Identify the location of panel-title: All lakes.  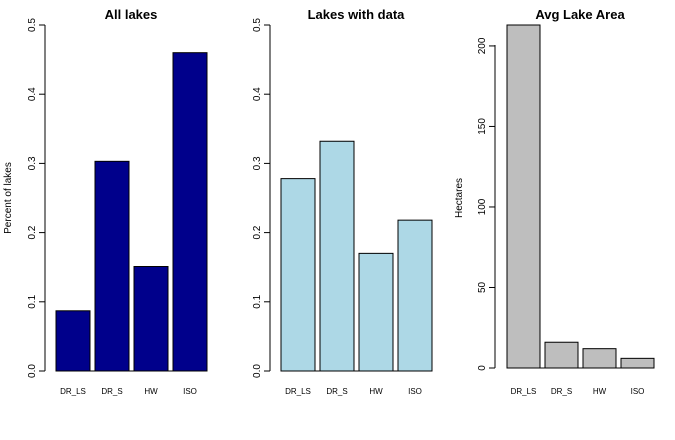
(131, 14).